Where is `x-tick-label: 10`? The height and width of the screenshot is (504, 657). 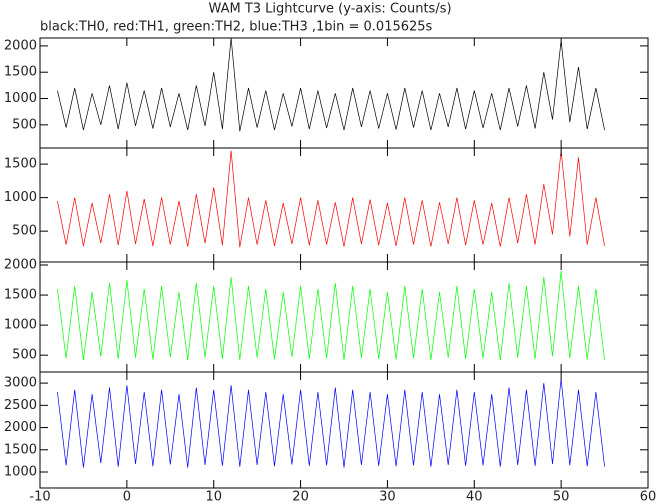
x-tick-label: 10 is located at coordinates (213, 497).